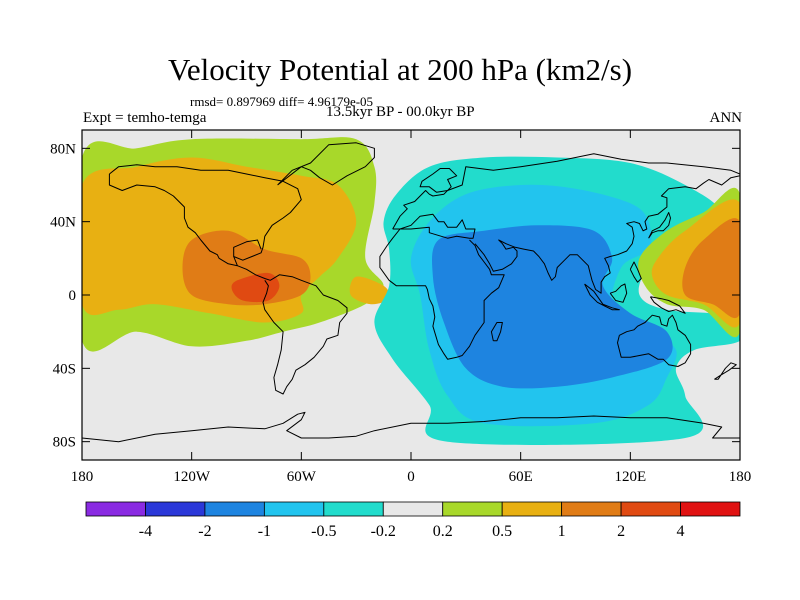  What do you see at coordinates (145, 531) in the screenshot?
I see `colorbar-label: -4` at bounding box center [145, 531].